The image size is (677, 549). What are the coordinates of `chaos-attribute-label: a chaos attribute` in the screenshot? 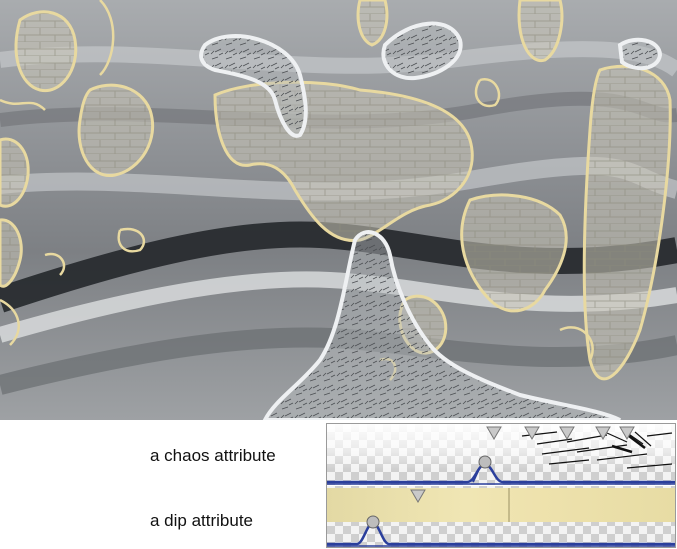 It's located at (213, 455).